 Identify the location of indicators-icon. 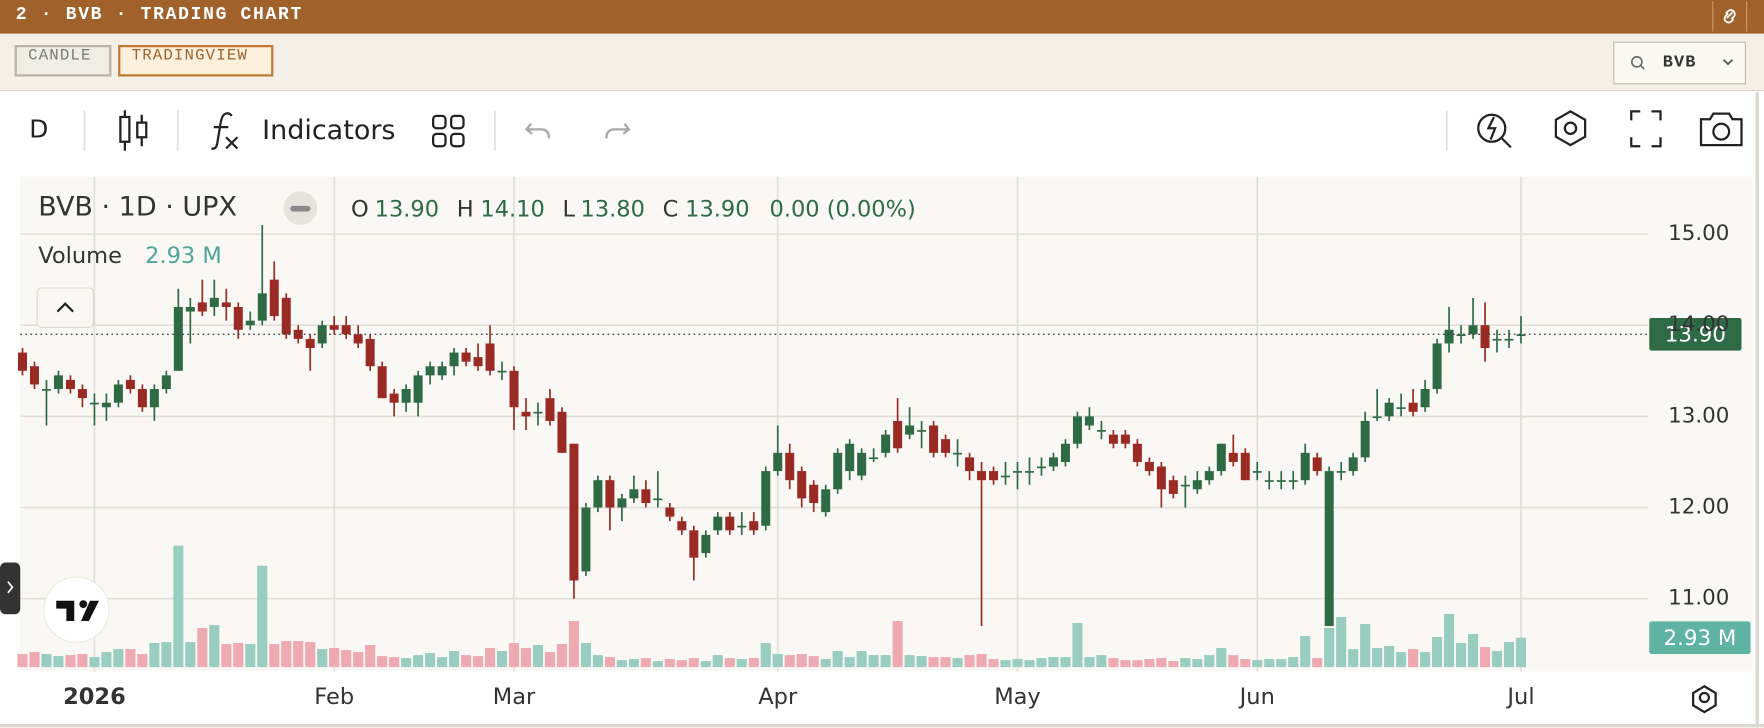
(225, 131).